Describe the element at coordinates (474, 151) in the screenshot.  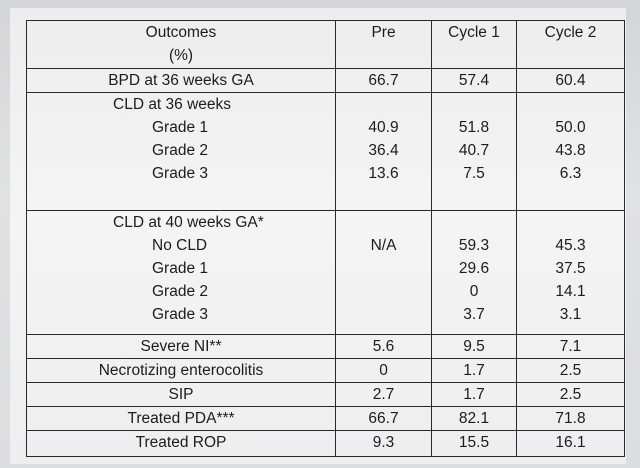
I see `cld36-cycle1: 51.8 40.7 7.5` at that location.